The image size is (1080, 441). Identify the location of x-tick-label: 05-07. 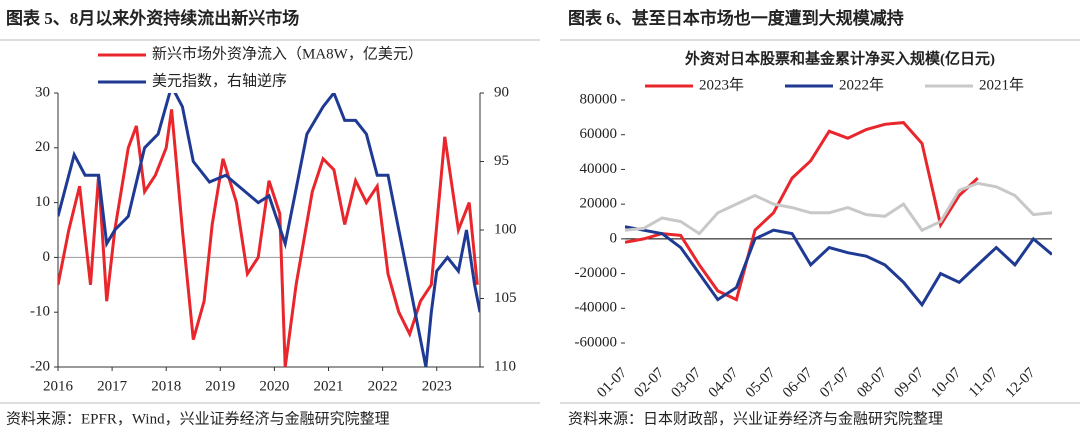
(761, 383).